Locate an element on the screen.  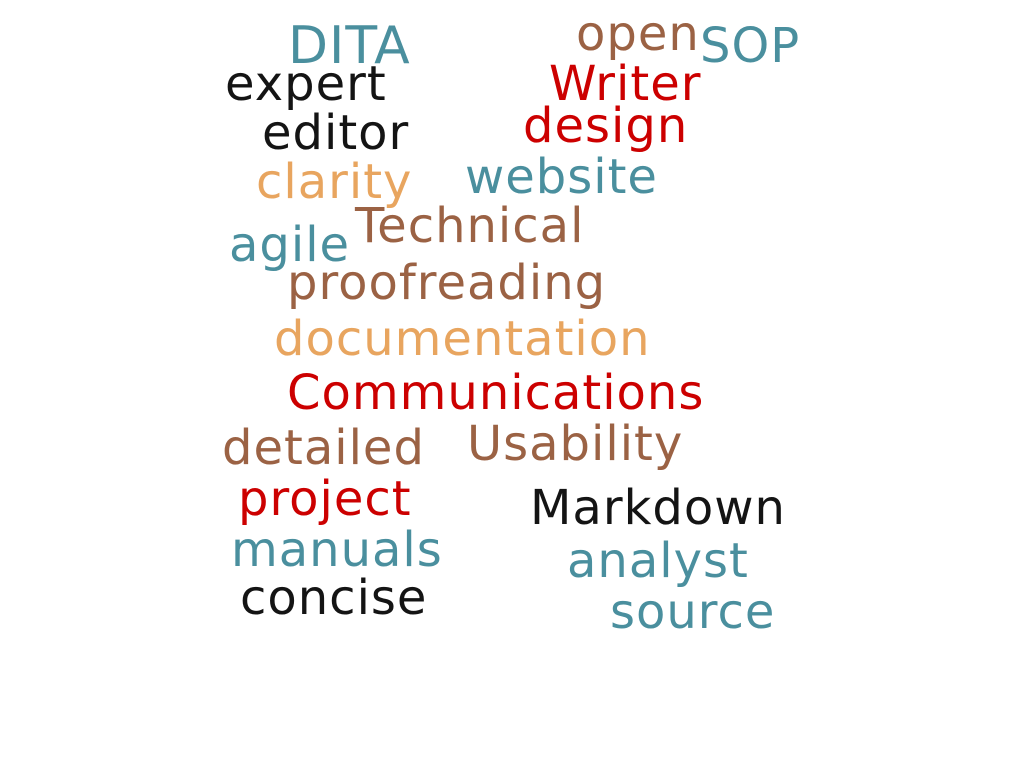
word-project: project is located at coordinates (325, 499).